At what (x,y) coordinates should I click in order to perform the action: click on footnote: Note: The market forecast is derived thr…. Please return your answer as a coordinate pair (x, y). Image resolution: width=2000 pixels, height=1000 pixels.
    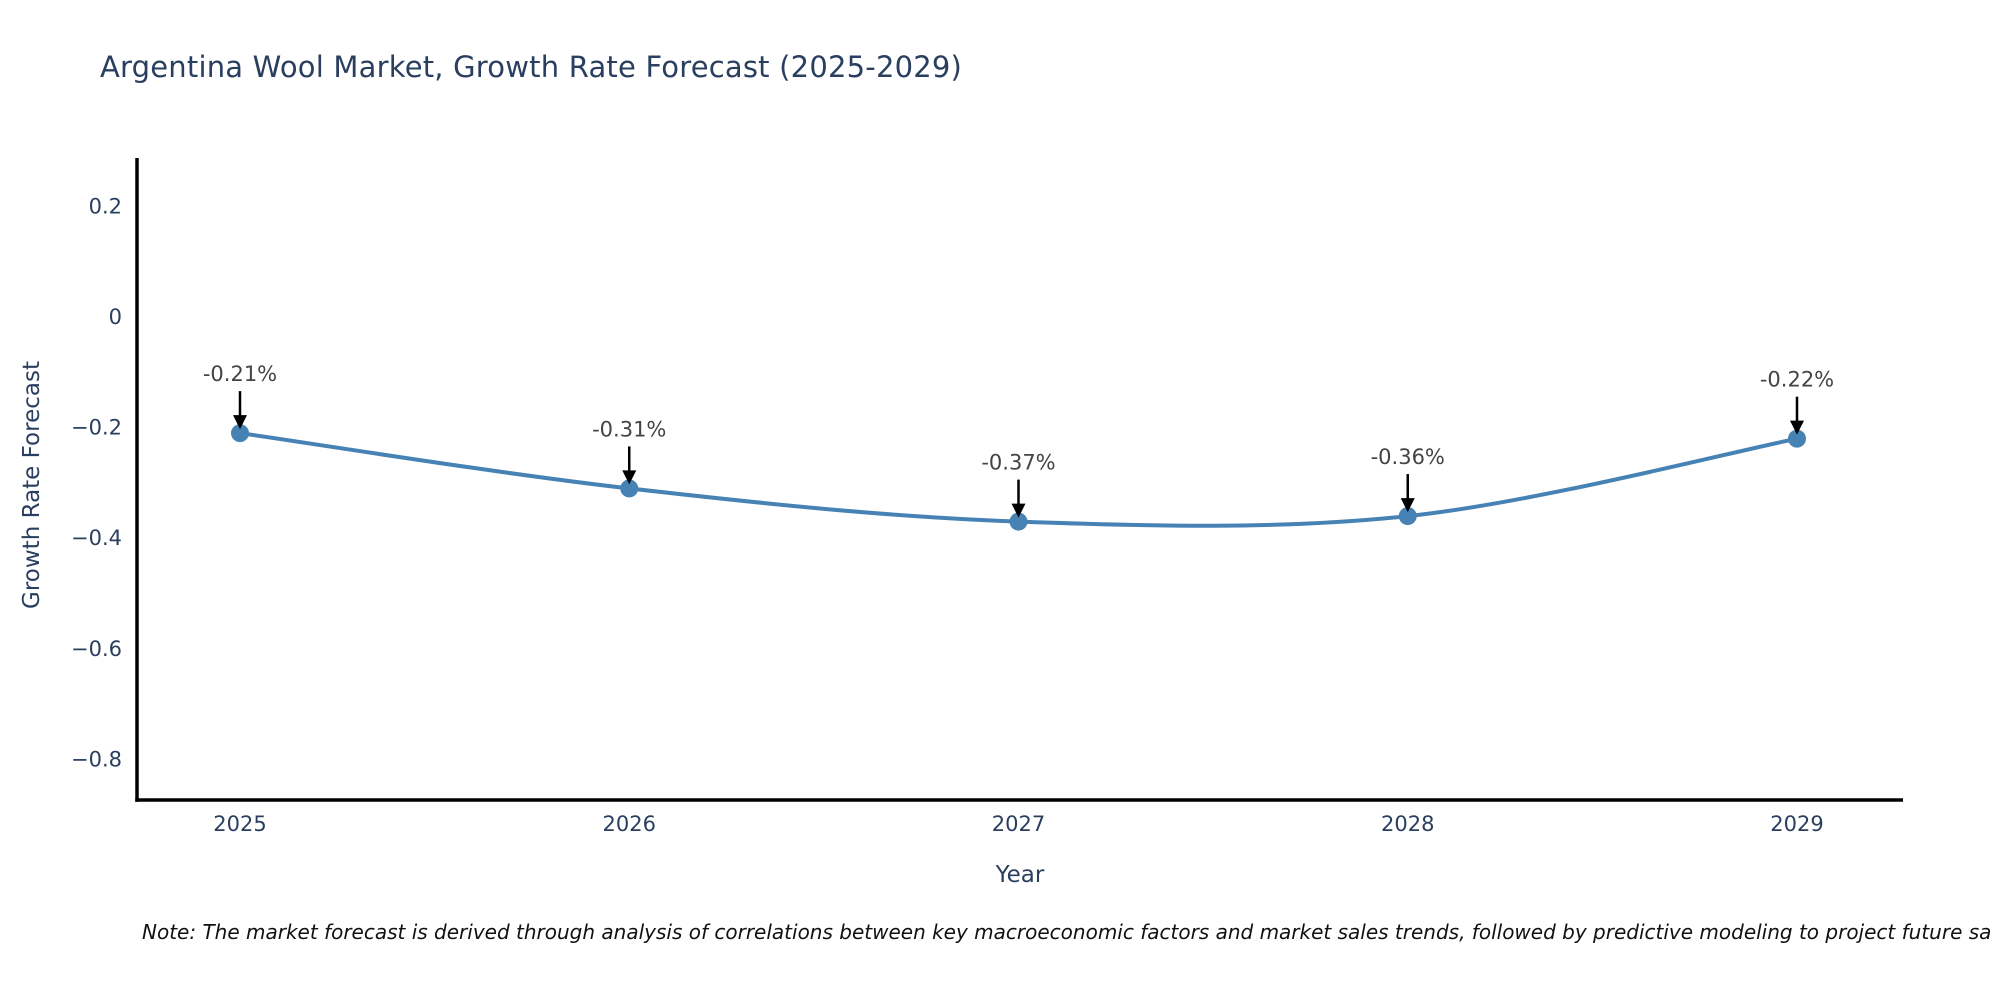
    Looking at the image, I should click on (1067, 932).